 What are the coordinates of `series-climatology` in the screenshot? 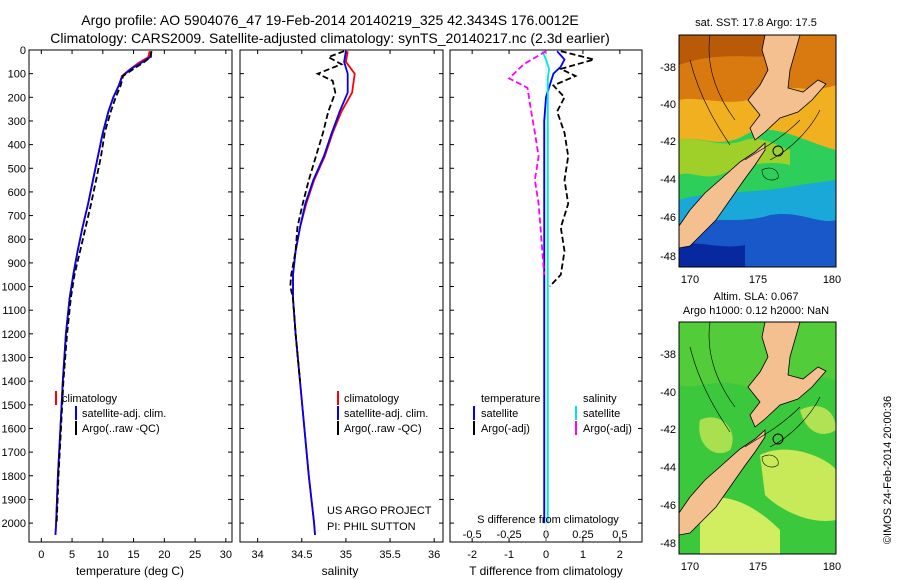 It's located at (324, 293).